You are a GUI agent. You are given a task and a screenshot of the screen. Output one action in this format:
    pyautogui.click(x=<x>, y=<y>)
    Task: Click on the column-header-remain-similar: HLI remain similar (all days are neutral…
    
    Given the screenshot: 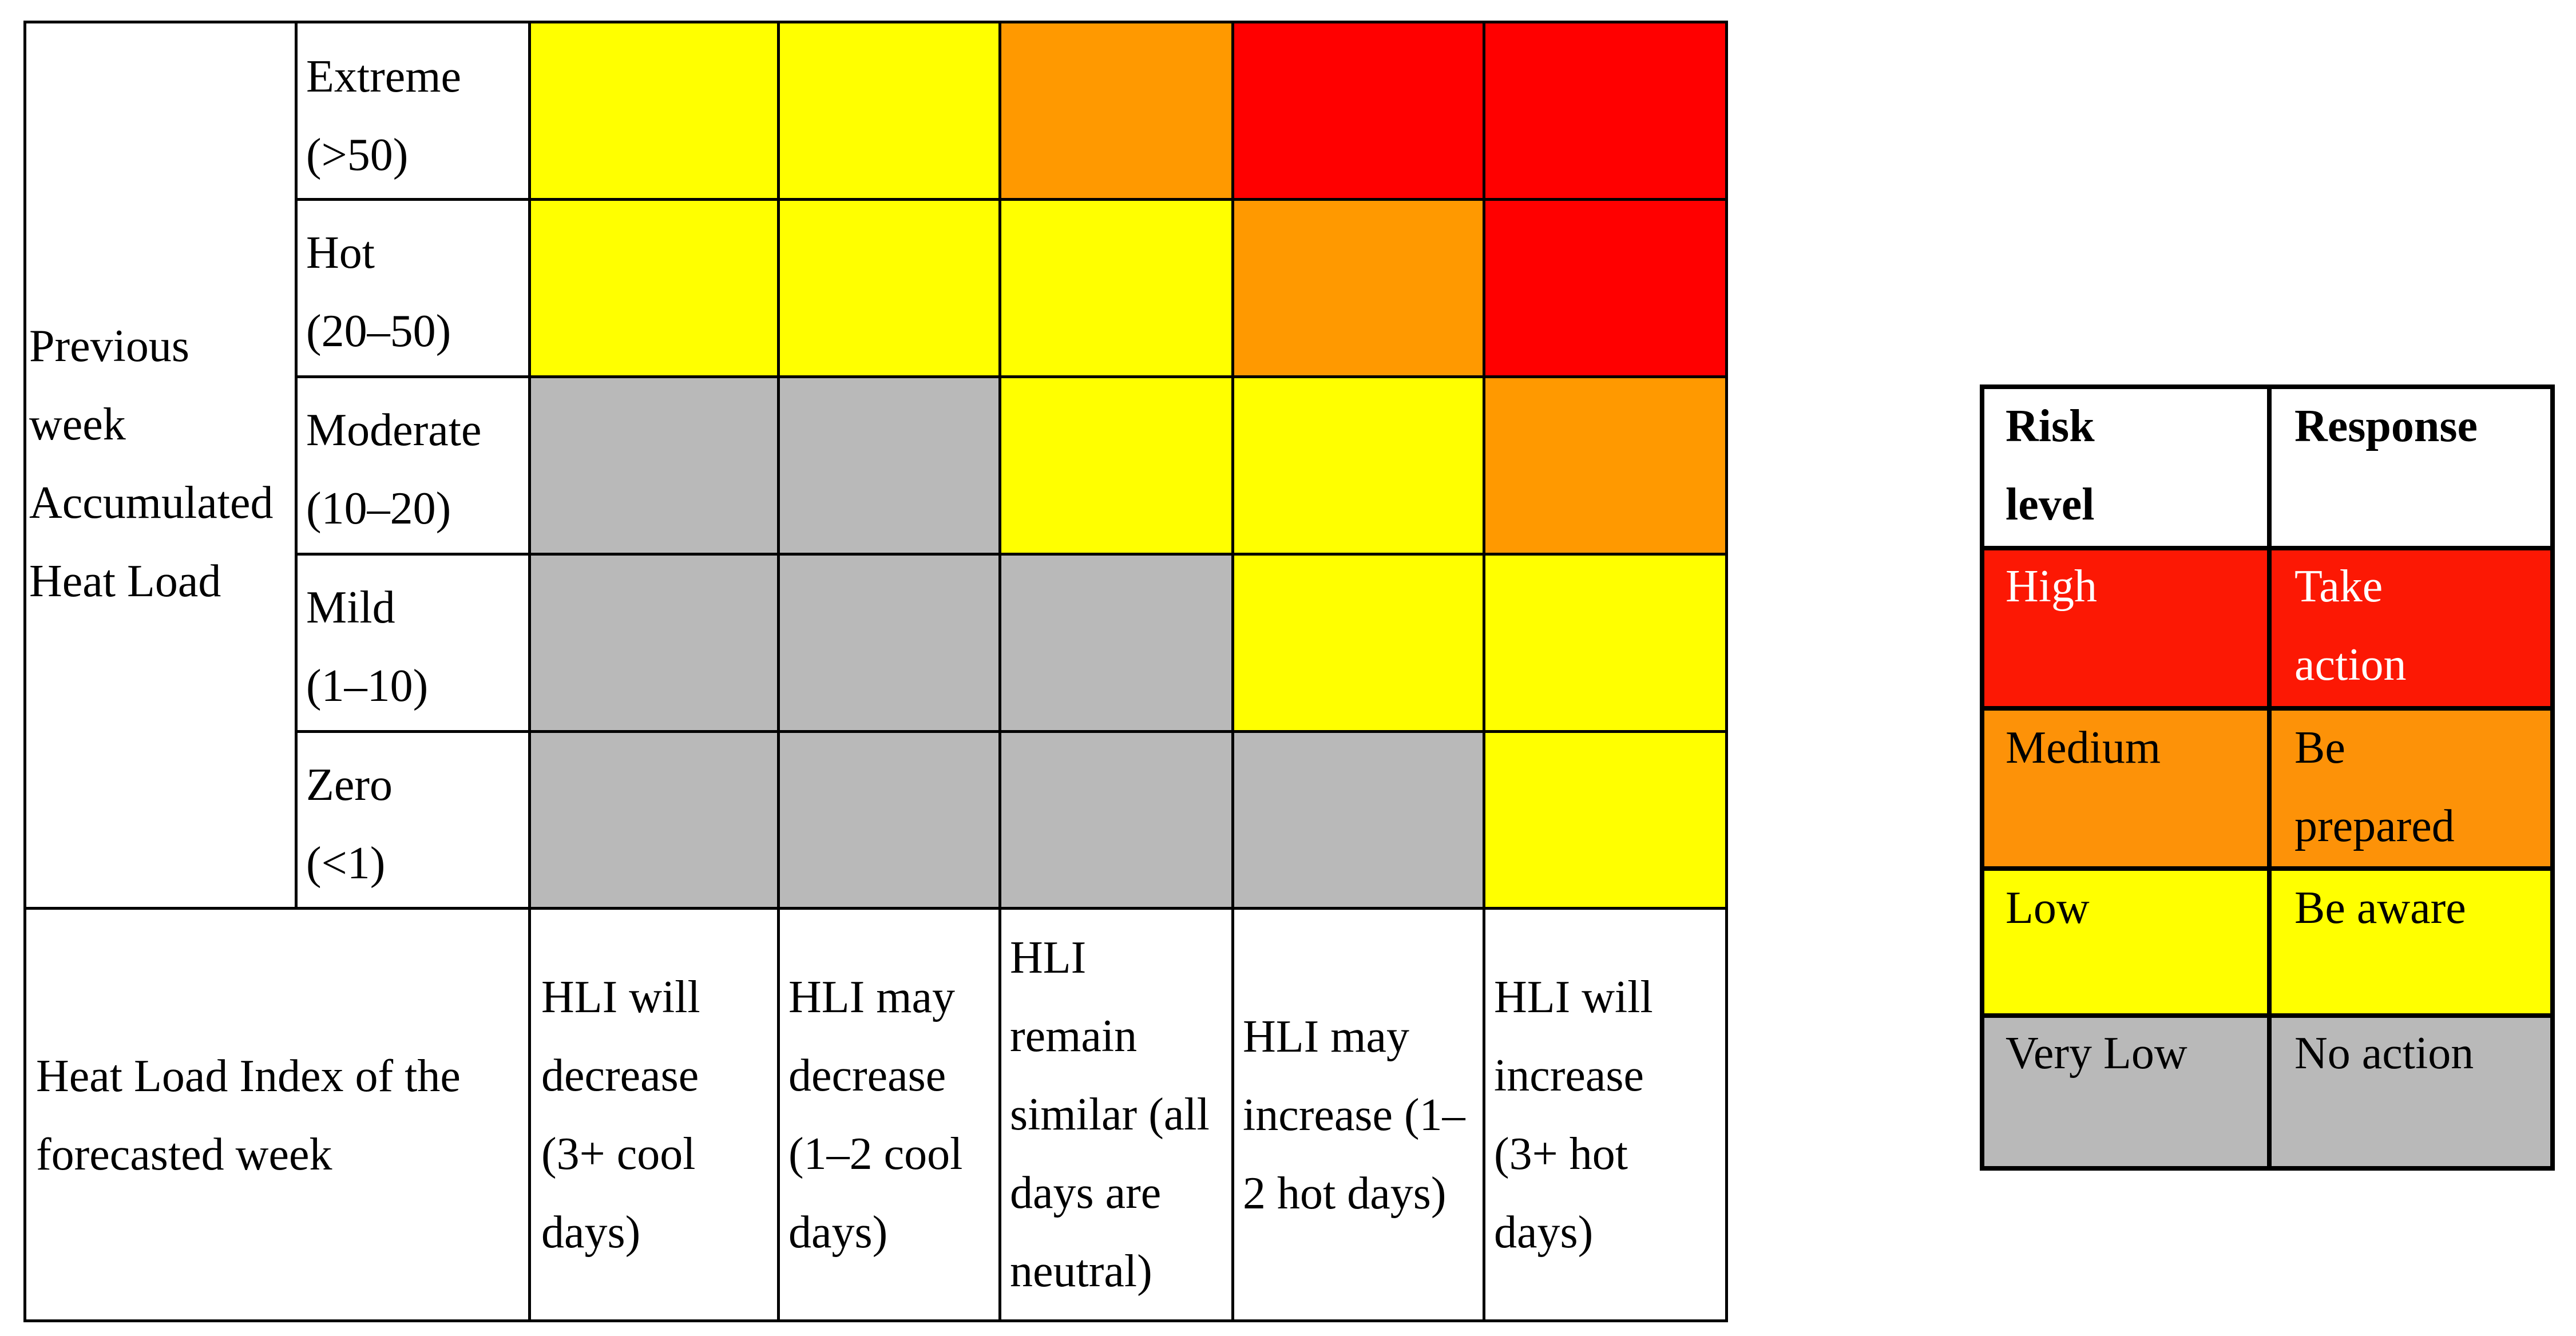 What is the action you would take?
    pyautogui.click(x=1116, y=1114)
    